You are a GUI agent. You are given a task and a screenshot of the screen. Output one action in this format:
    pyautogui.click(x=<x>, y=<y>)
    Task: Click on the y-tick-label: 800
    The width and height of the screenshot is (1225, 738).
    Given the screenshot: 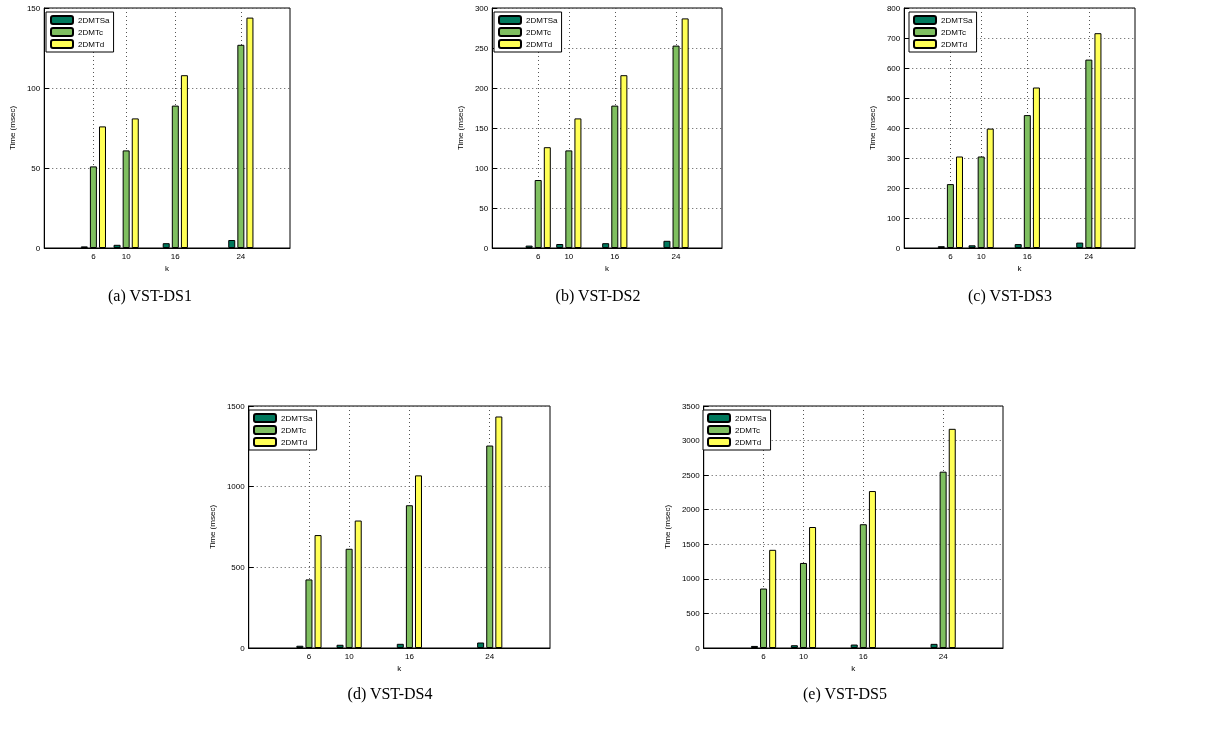 What is the action you would take?
    pyautogui.click(x=893, y=8)
    